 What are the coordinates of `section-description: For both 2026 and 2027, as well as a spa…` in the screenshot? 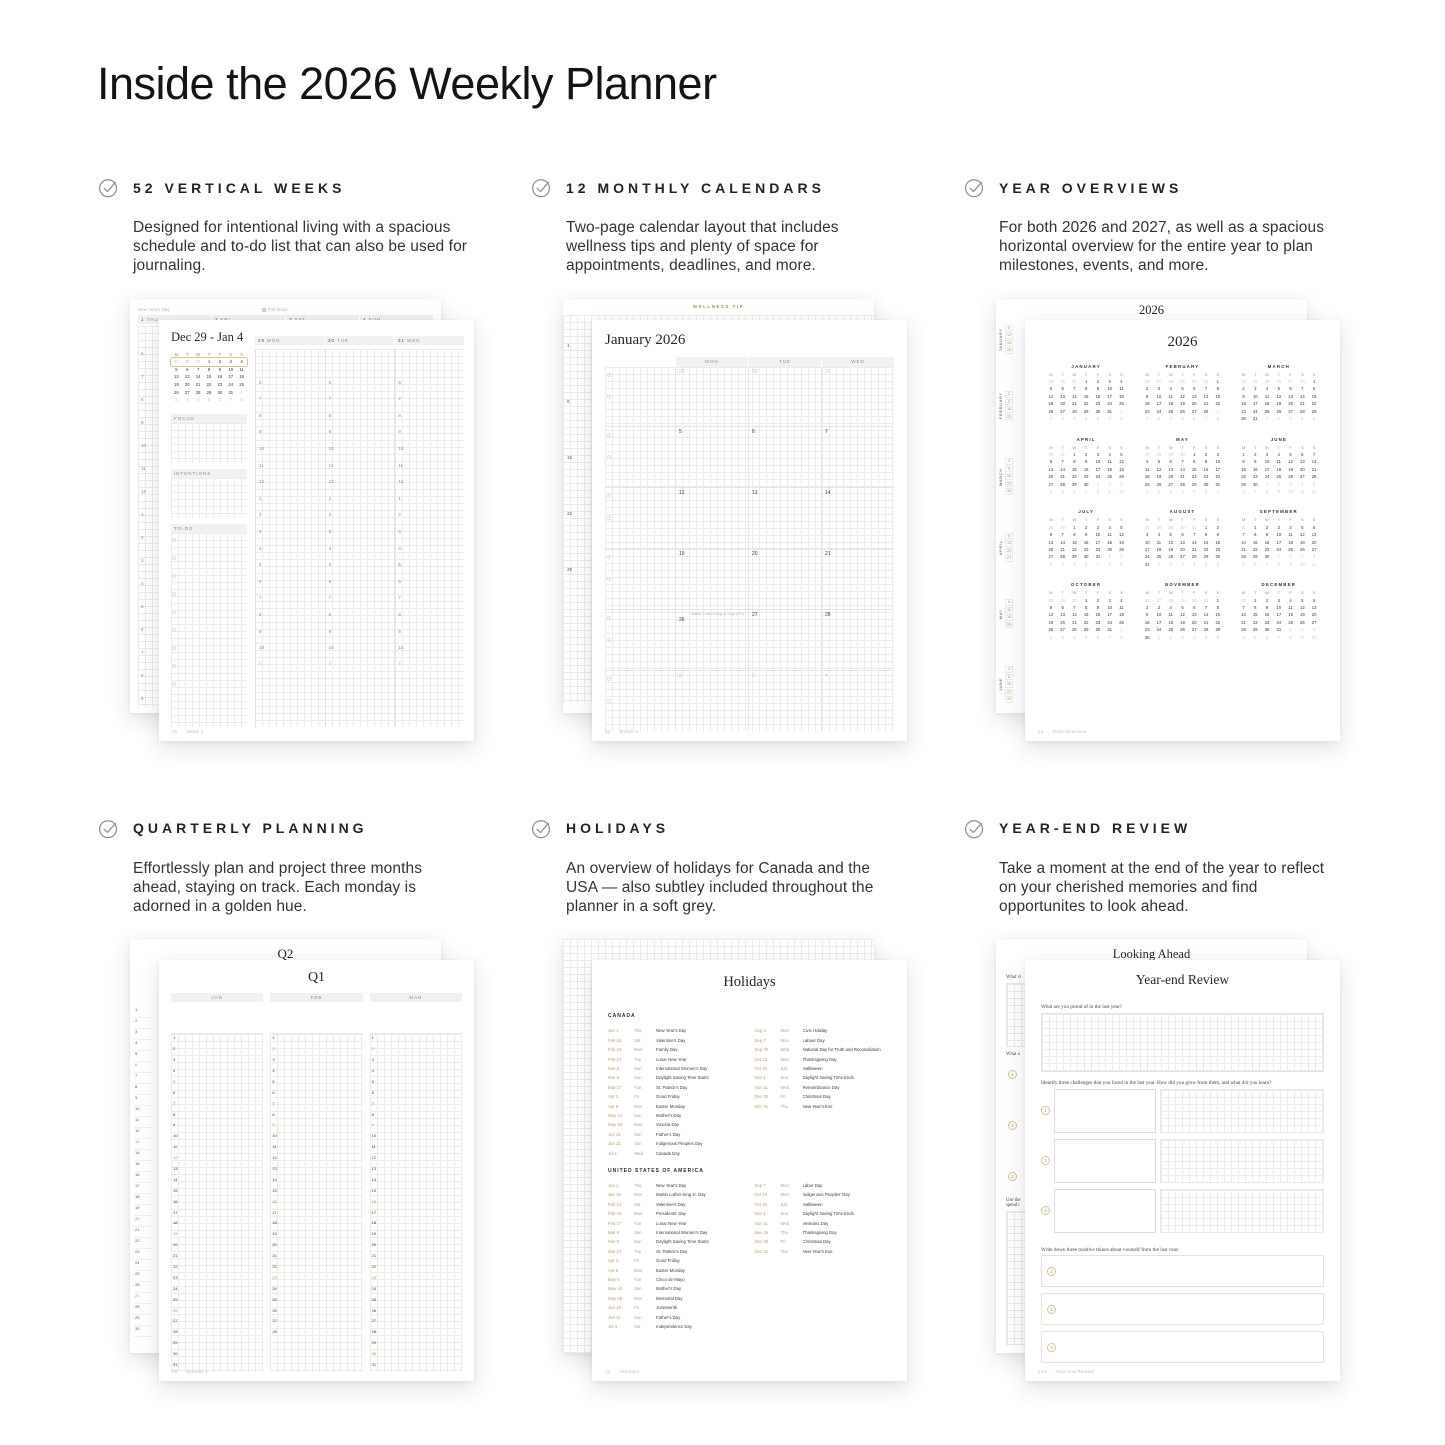 It's located at (1162, 247).